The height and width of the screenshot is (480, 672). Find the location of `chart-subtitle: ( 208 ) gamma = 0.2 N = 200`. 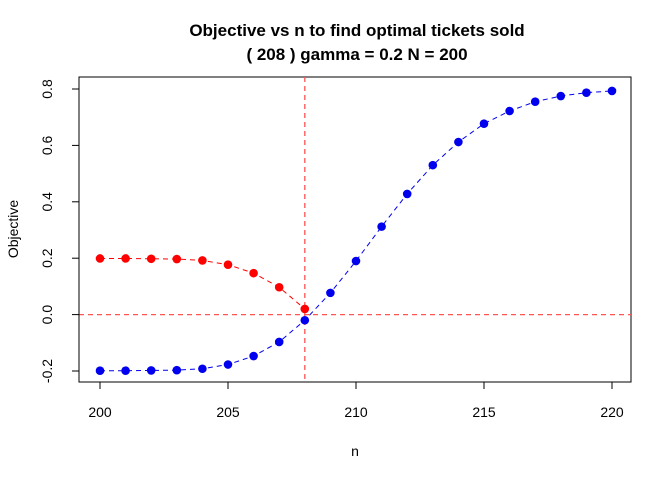

chart-subtitle: ( 208 ) gamma = 0.2 N = 200 is located at coordinates (356, 54).